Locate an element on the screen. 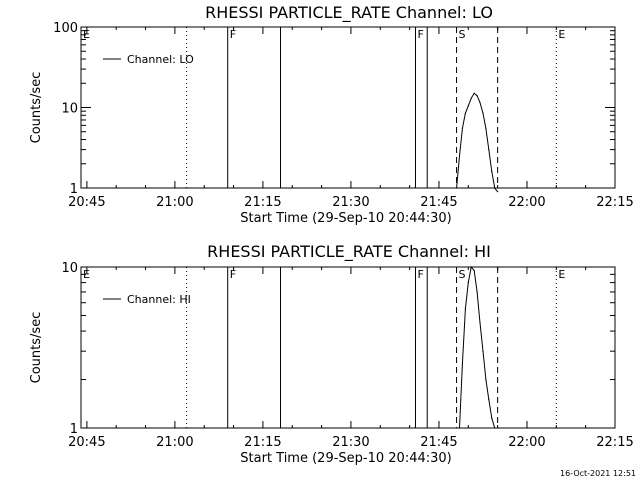 This screenshot has width=640, height=480. chart-title: RHESSI PARTICLE_RATE Channel: LO is located at coordinates (349, 13).